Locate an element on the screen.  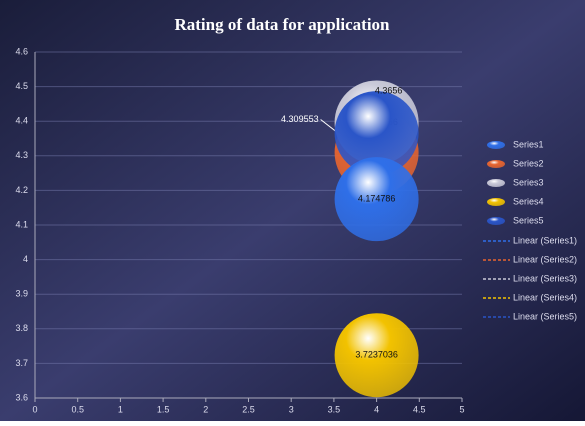
legend-label: Series1 is located at coordinates (528, 144).